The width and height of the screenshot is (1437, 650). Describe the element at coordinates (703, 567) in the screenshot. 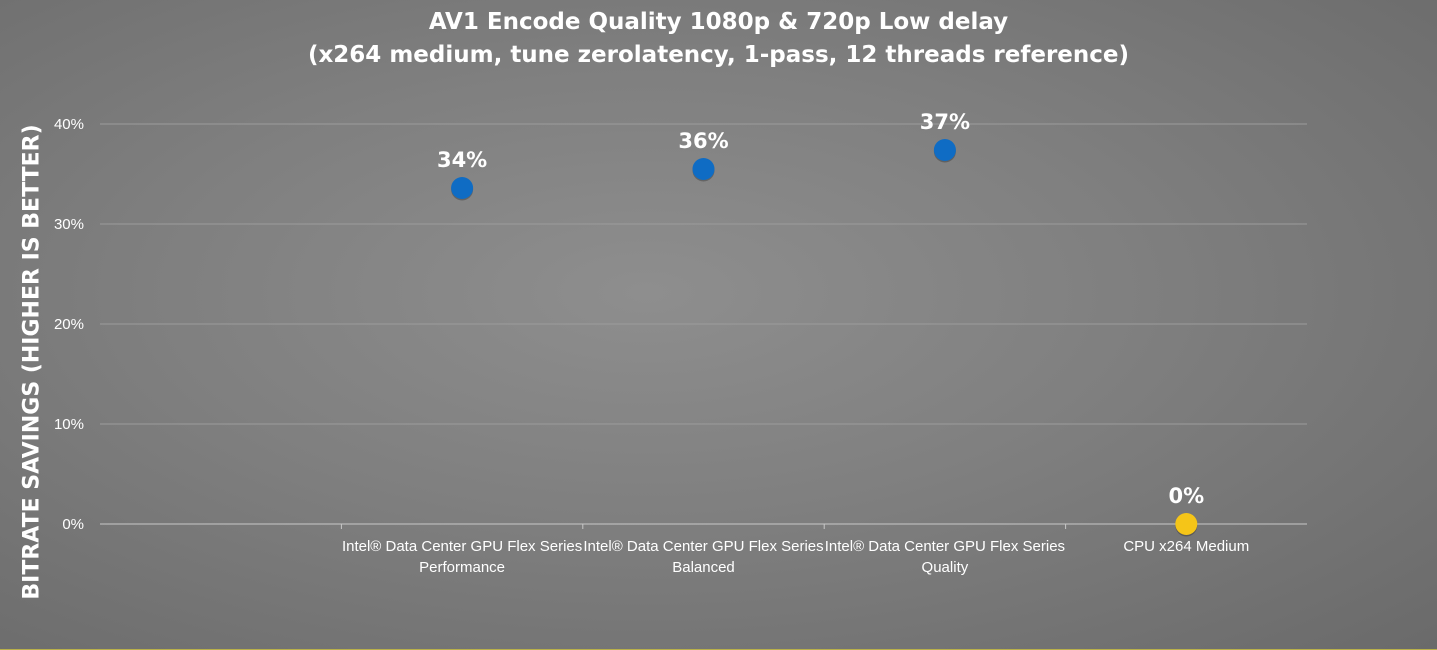

I see `x-tick-label: Balanced` at that location.